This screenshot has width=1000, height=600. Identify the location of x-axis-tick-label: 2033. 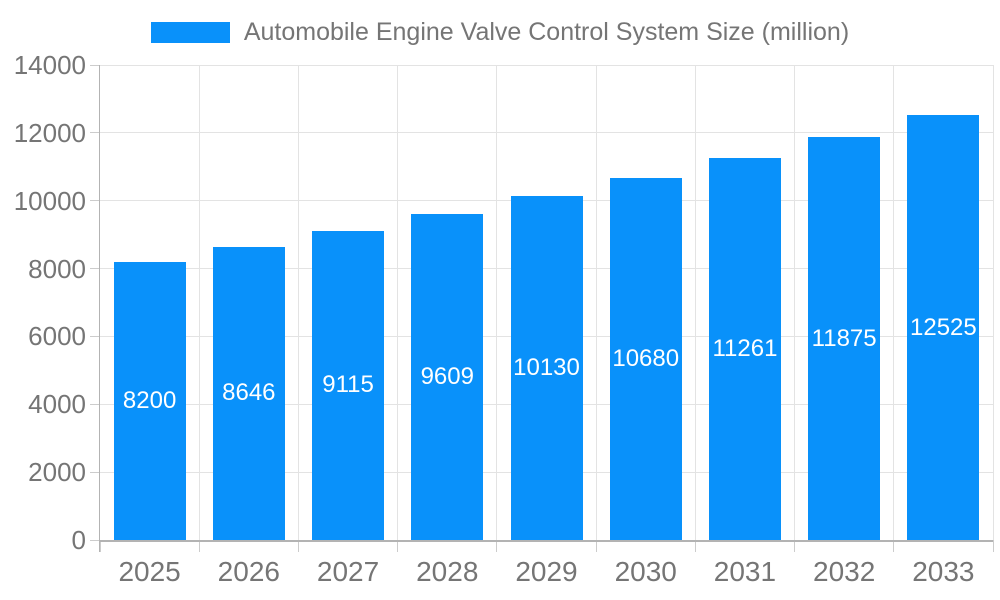
(943, 571).